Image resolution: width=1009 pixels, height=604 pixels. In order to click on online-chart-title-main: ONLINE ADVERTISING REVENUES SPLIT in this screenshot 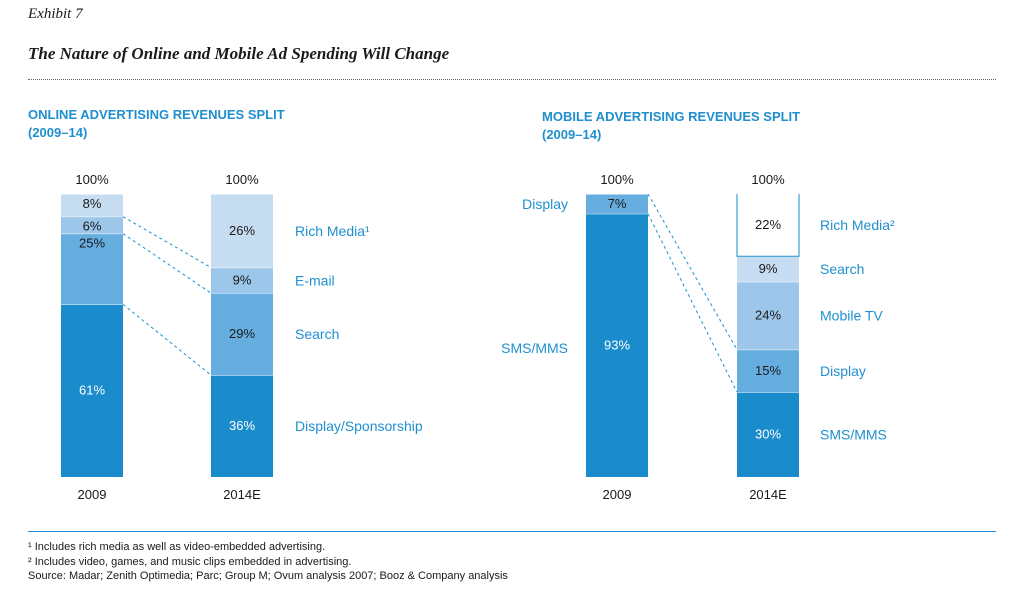, I will do `click(156, 114)`.